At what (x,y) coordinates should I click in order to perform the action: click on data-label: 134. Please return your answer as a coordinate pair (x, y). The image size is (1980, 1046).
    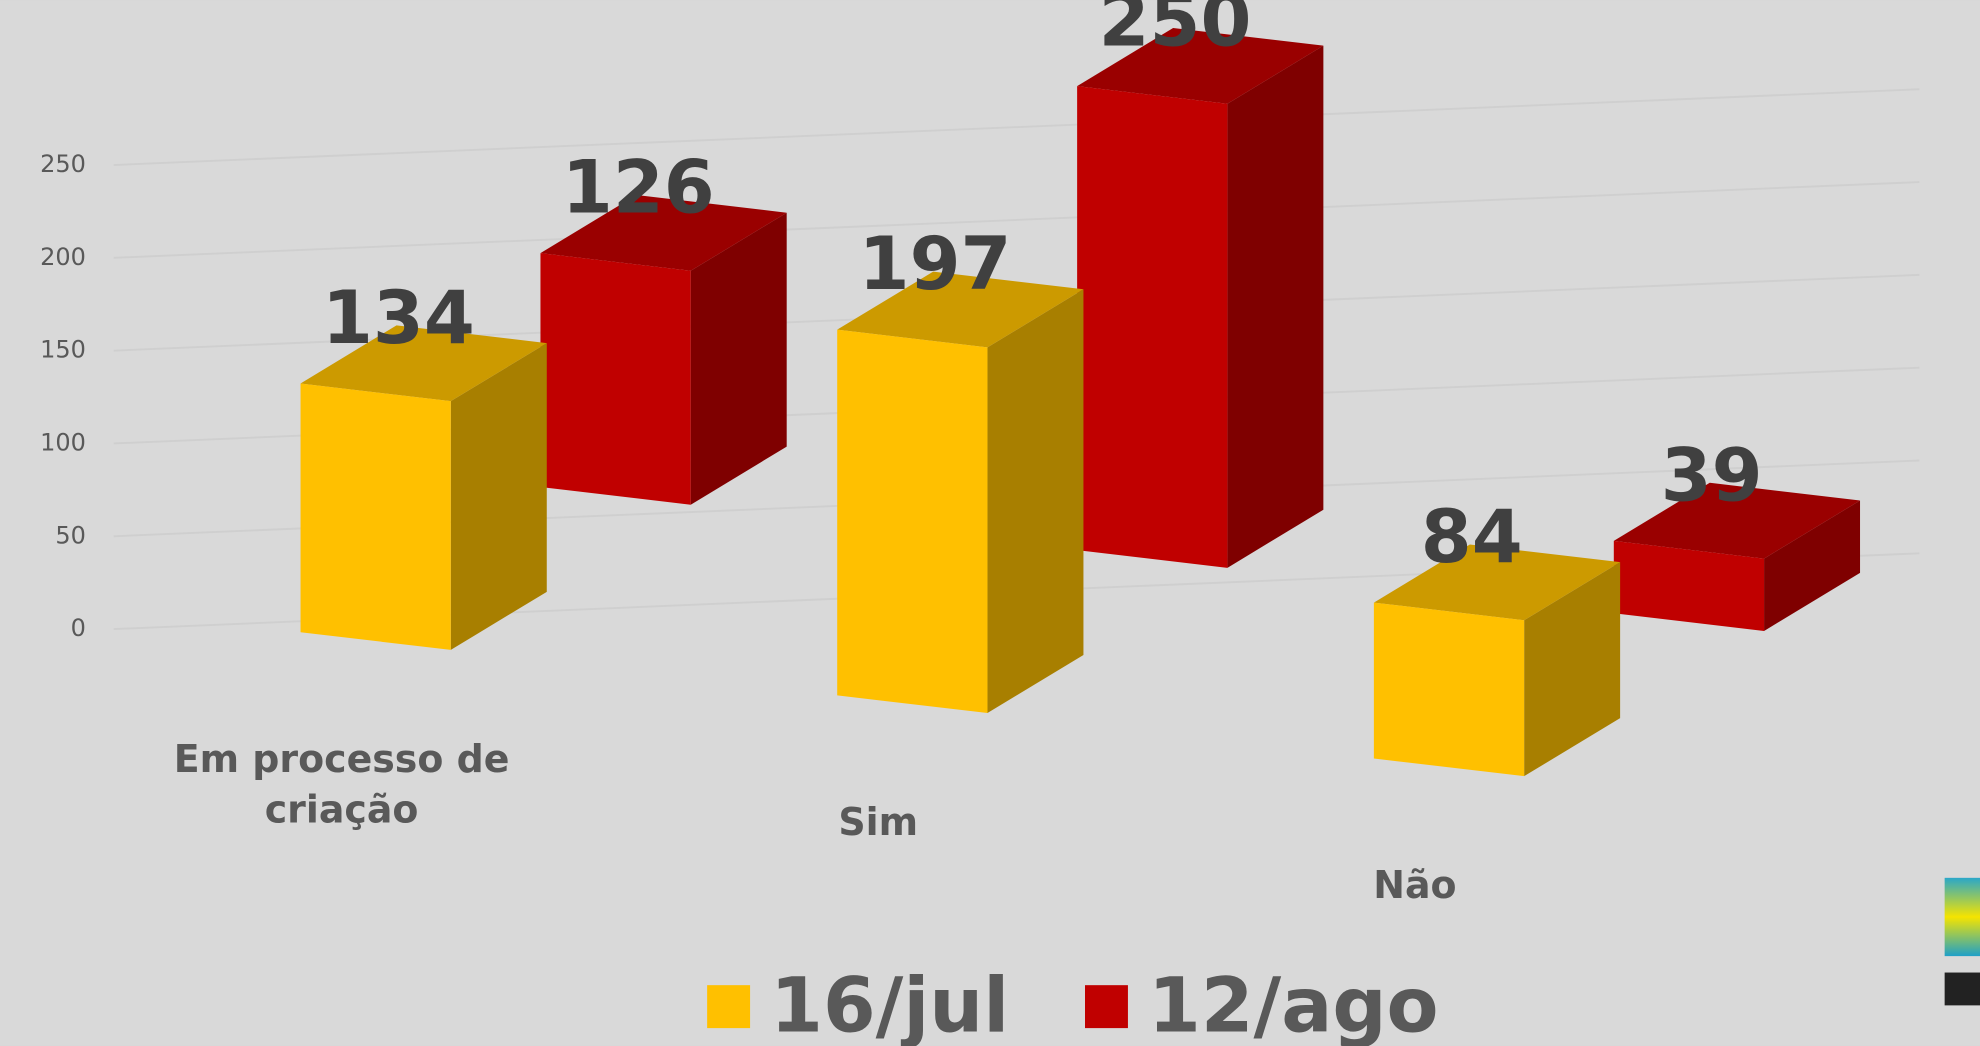
    Looking at the image, I should click on (398, 318).